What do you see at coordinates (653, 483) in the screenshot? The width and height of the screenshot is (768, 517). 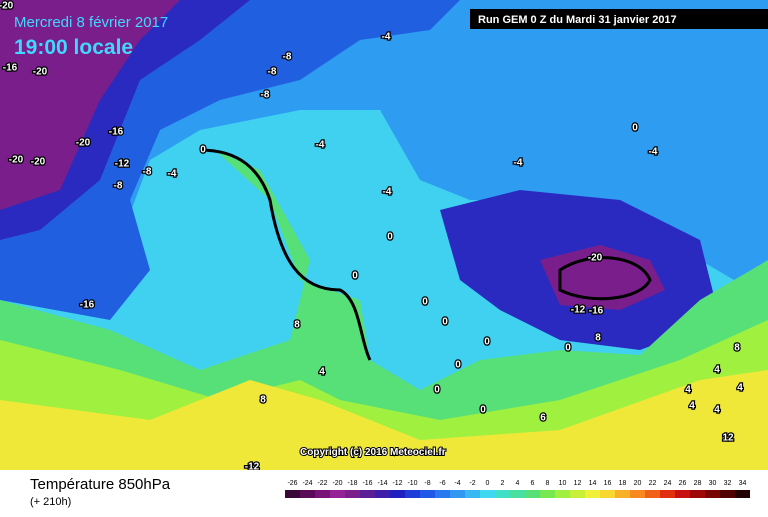 I see `legend-label: 22` at bounding box center [653, 483].